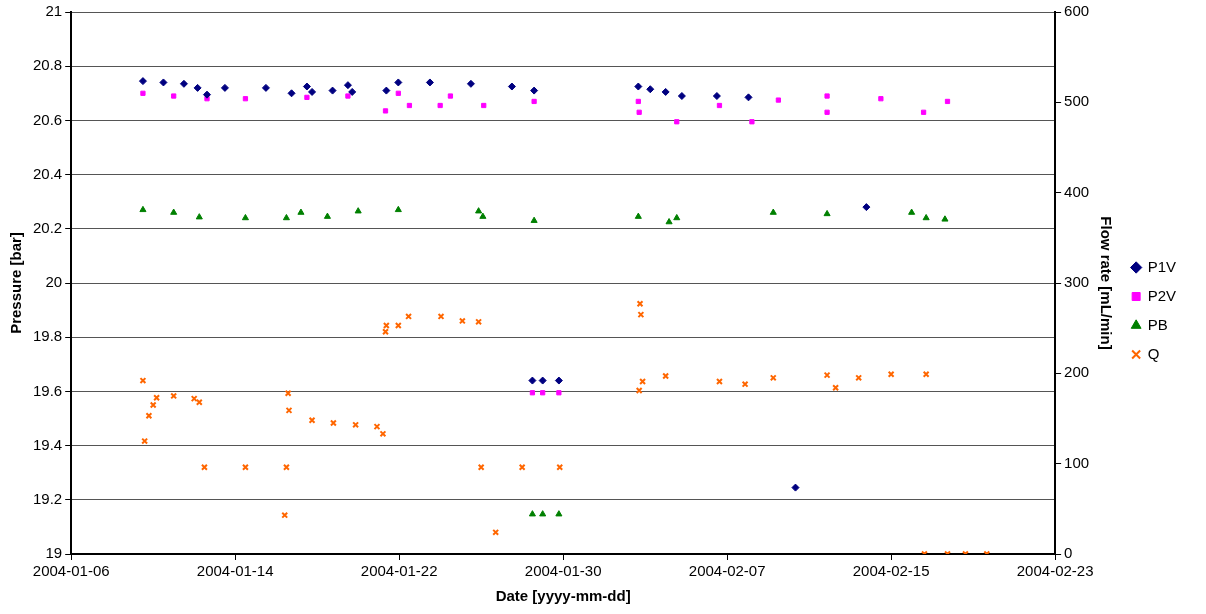 This screenshot has width=1206, height=614. Describe the element at coordinates (1077, 191) in the screenshot. I see `y2-tick-label: 400` at that location.